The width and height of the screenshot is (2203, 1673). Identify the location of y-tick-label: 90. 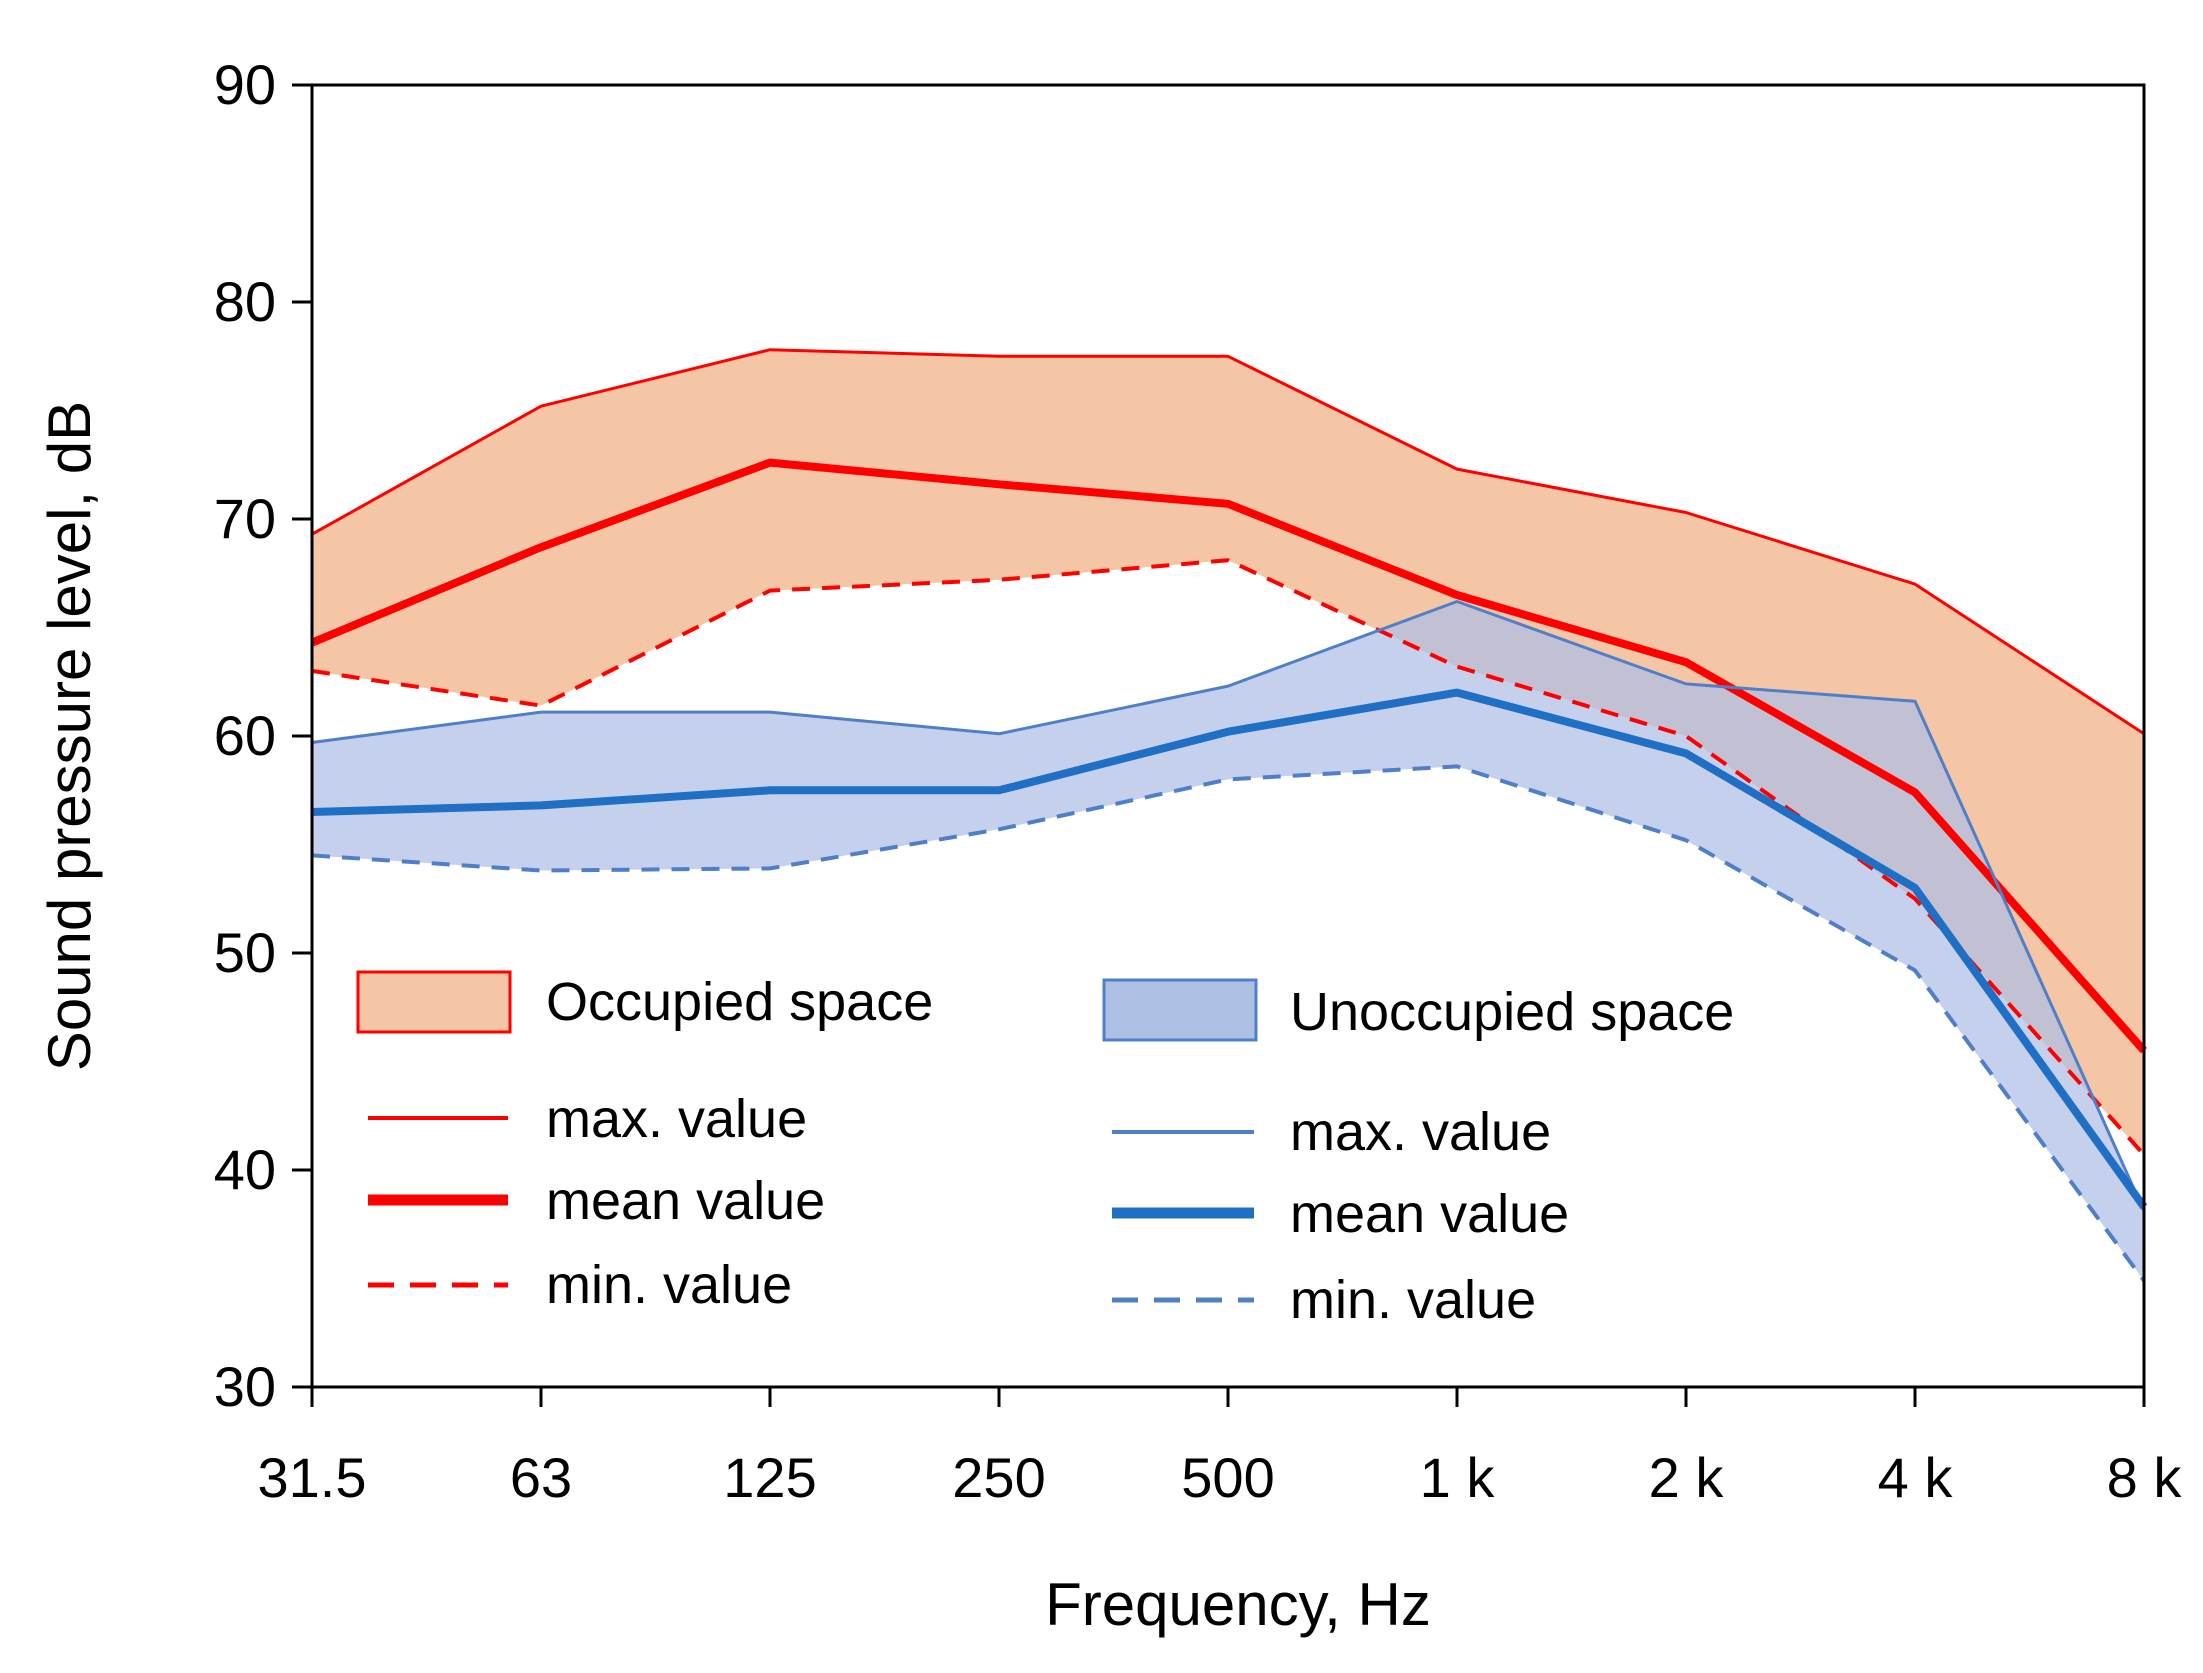
(245, 84).